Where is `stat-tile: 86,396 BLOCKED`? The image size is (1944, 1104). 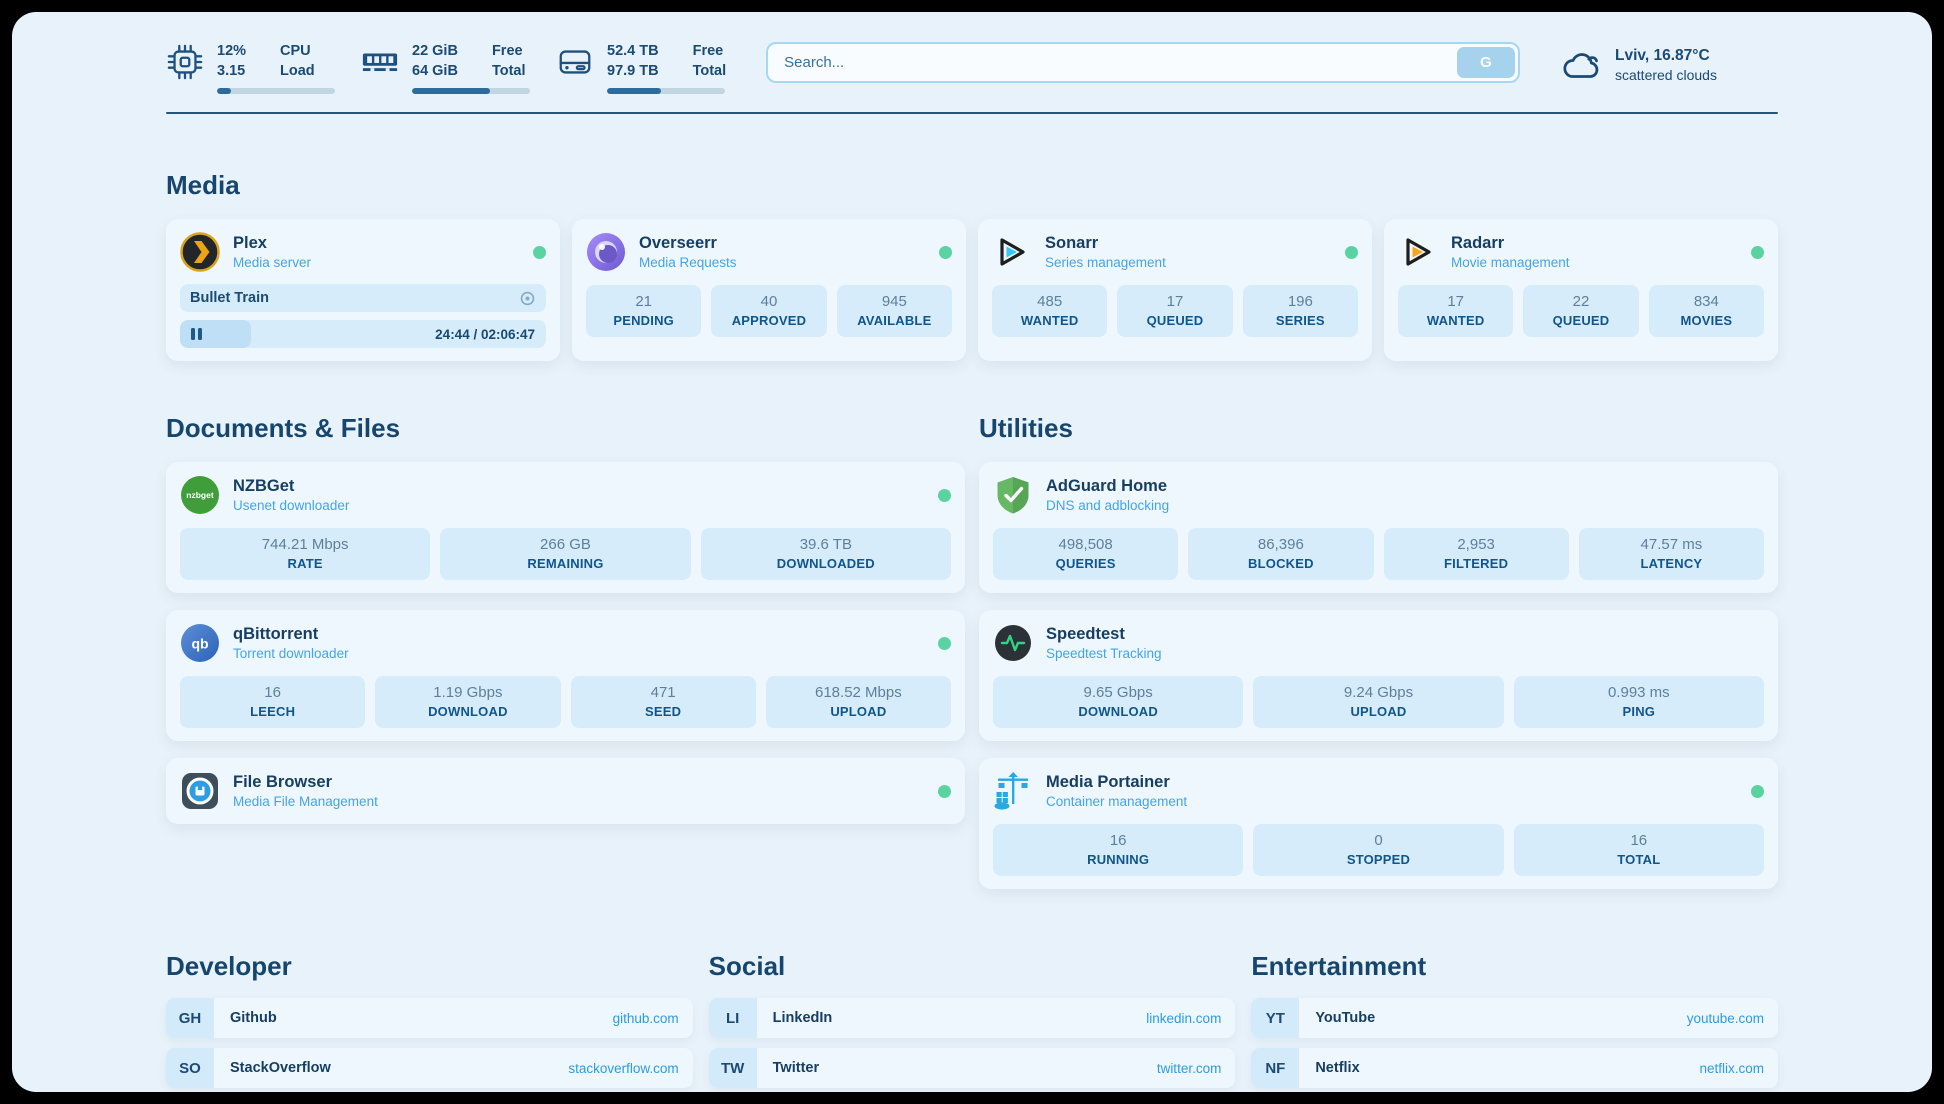
stat-tile: 86,396 BLOCKED is located at coordinates (1281, 554).